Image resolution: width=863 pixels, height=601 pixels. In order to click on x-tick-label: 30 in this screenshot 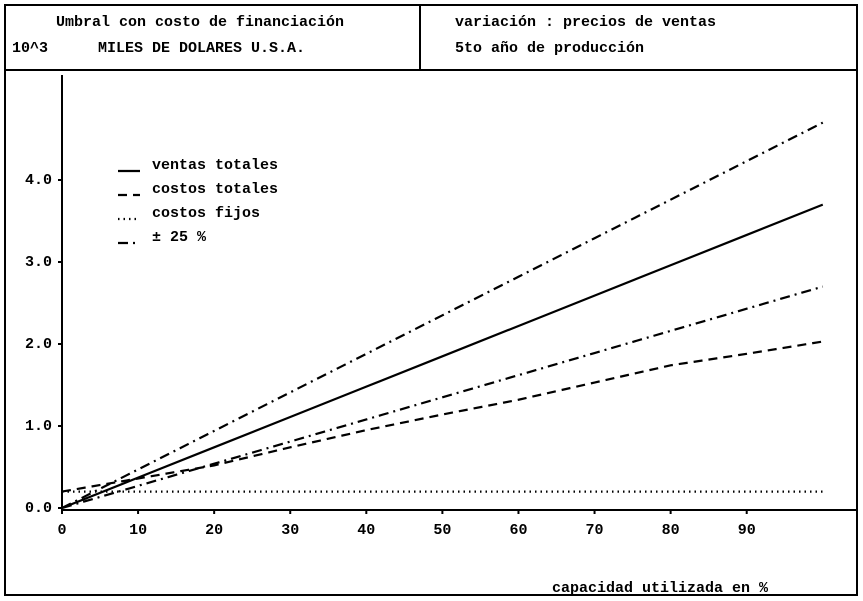, I will do `click(290, 530)`.